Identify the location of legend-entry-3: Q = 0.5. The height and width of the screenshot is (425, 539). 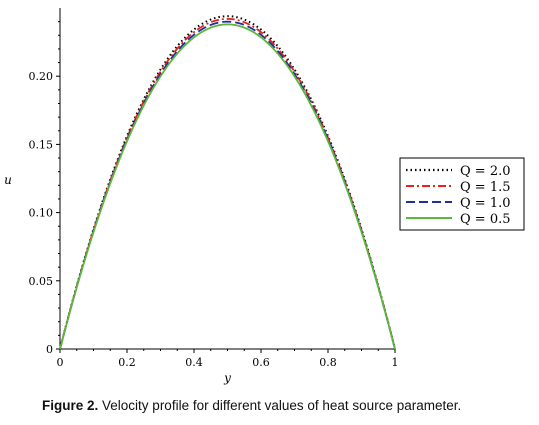
(485, 219).